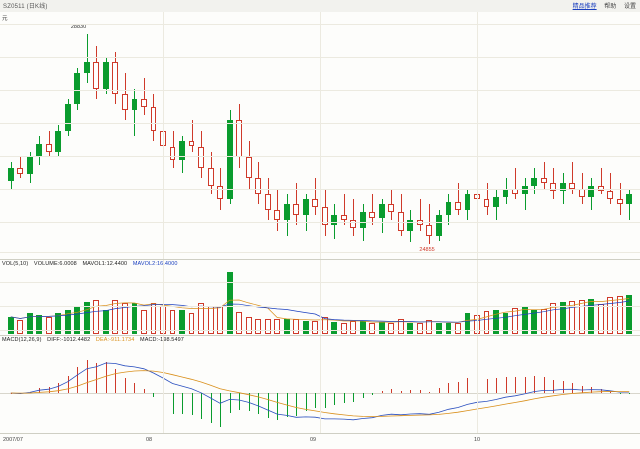 Image resolution: width=640 pixels, height=449 pixels. What do you see at coordinates (162, 340) in the screenshot?
I see `macd-header-macd: MACD:-198.5497` at bounding box center [162, 340].